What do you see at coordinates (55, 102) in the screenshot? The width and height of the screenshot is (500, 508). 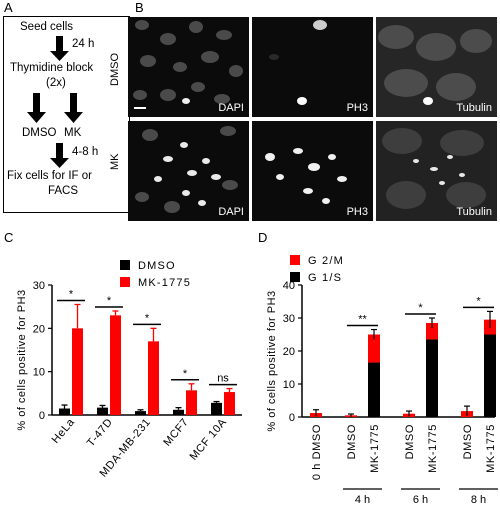 I see `flowchart-arrows` at bounding box center [55, 102].